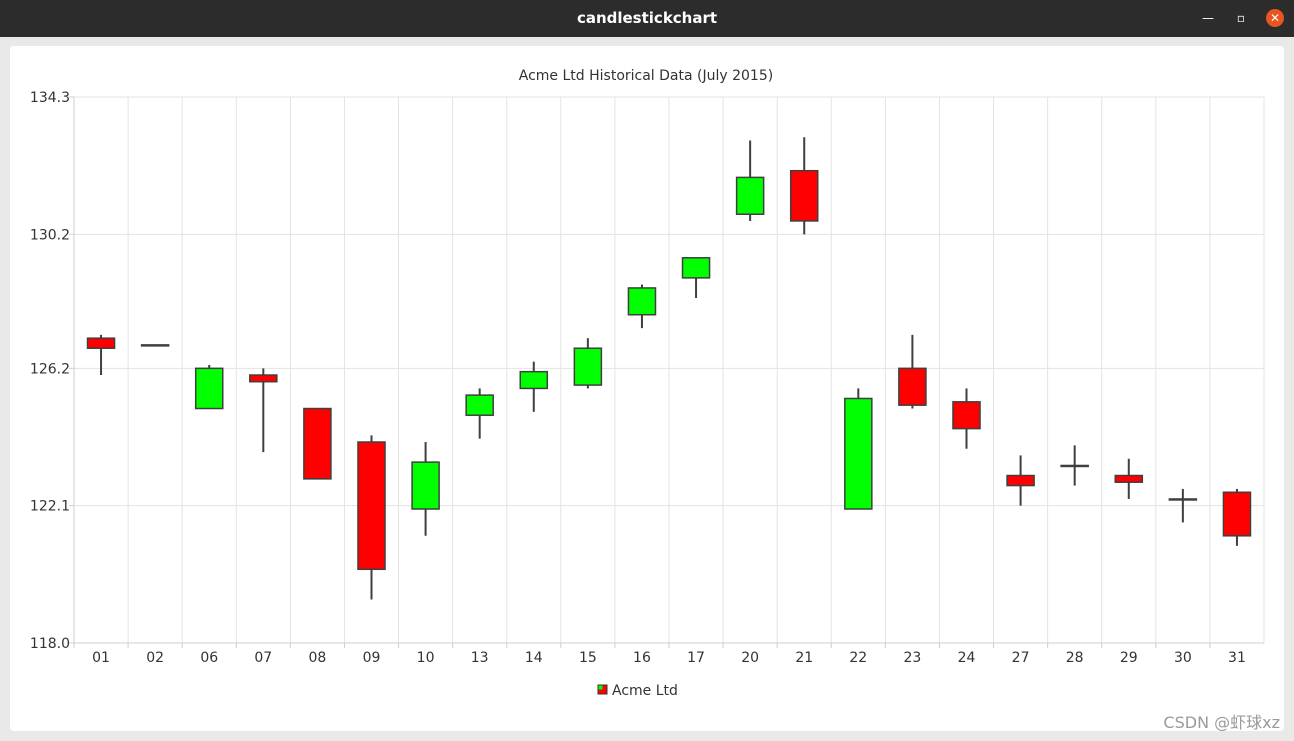  Describe the element at coordinates (1208, 18) in the screenshot. I see `minimize-icon: —` at that location.